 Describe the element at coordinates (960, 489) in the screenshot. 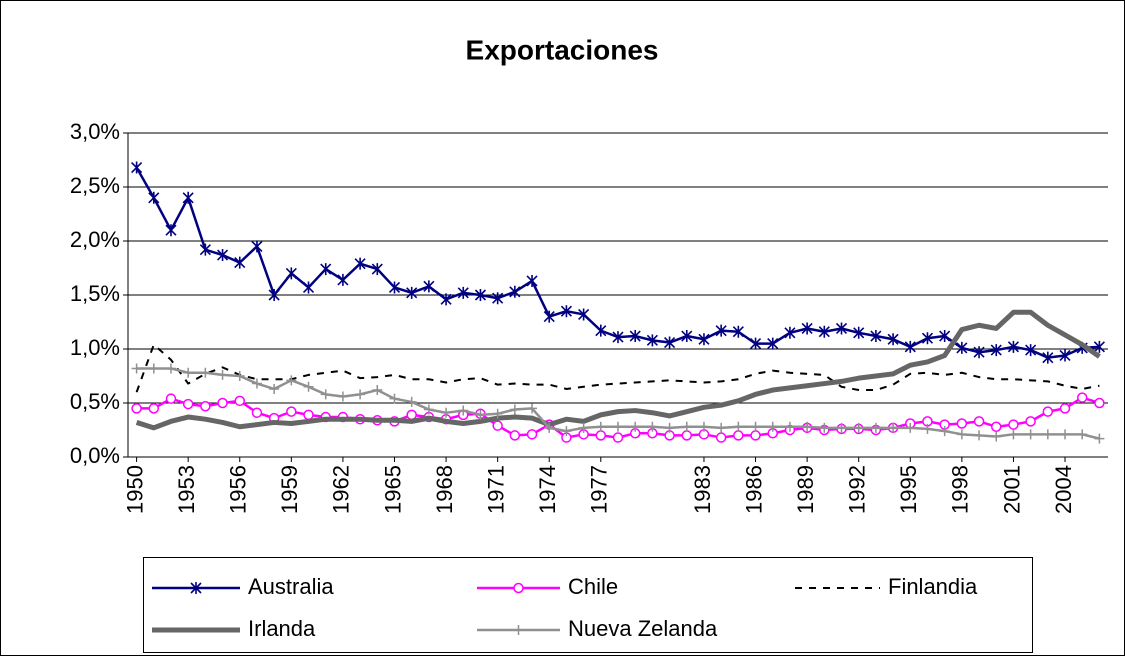

I see `x-tick-label: 1998` at that location.